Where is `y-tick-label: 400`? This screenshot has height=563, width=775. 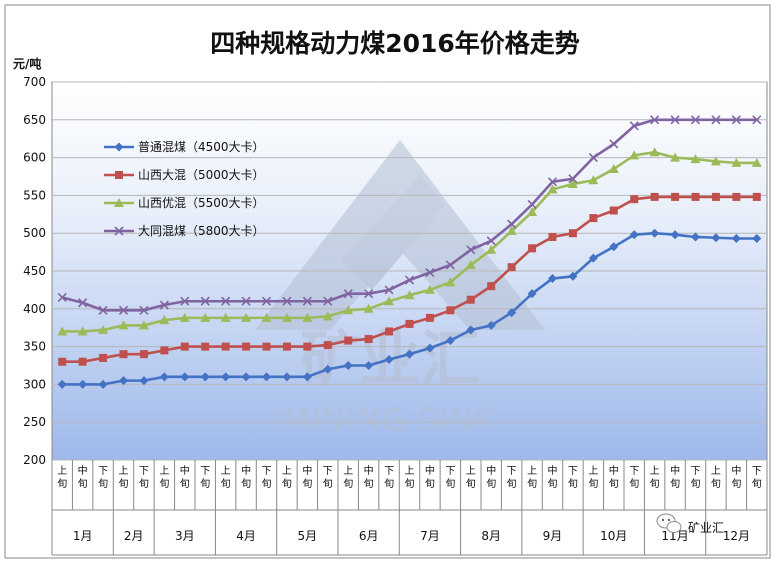
y-tick-label: 400 is located at coordinates (34, 309).